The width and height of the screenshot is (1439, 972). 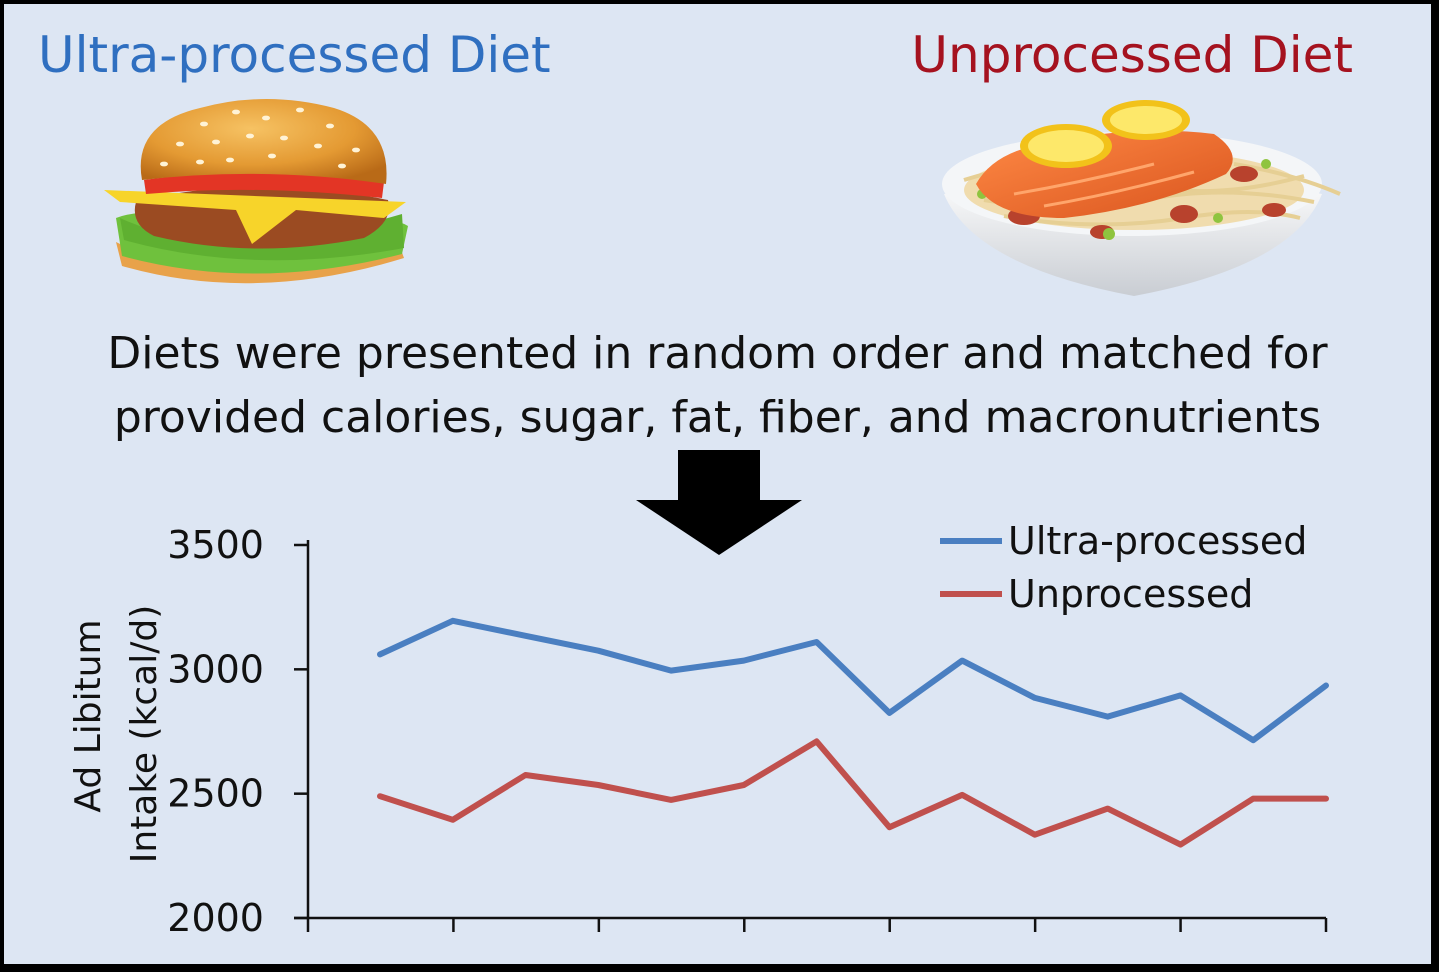 What do you see at coordinates (1132, 55) in the screenshot?
I see `unprocessed-diet-title: Unprocessed Diet` at bounding box center [1132, 55].